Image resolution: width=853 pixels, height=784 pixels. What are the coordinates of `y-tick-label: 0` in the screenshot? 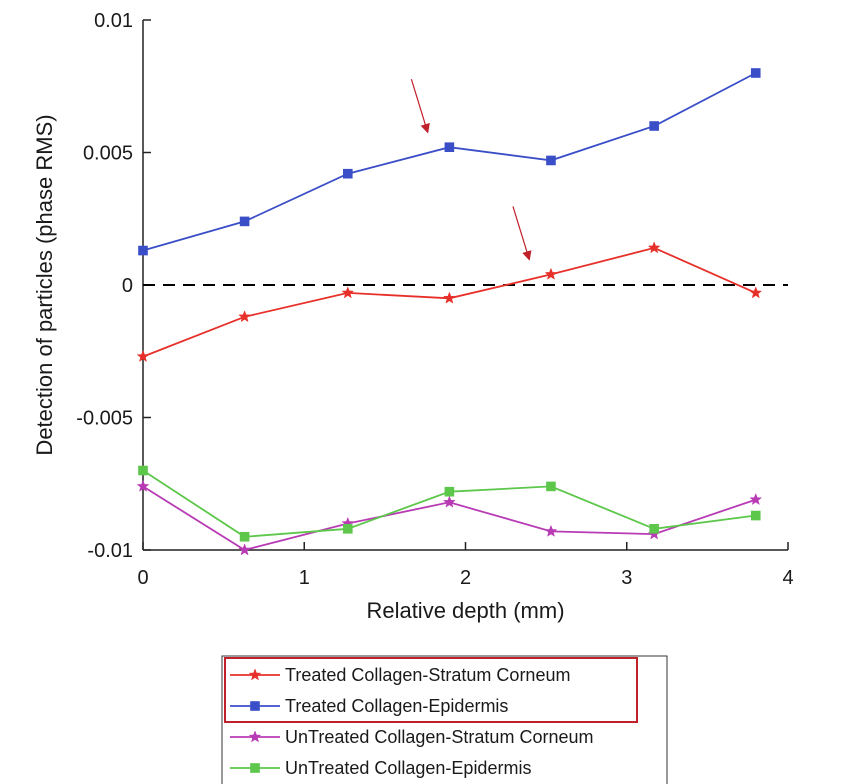 It's located at (127, 286).